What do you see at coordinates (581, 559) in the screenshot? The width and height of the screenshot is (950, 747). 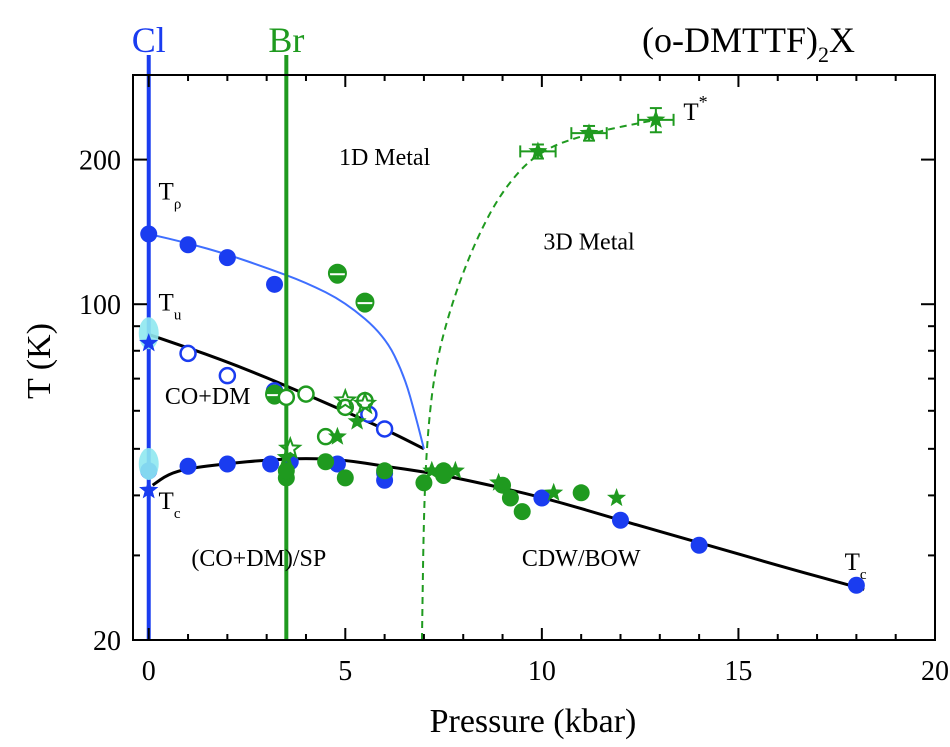 I see `region-label-4: CDW/BOW` at bounding box center [581, 559].